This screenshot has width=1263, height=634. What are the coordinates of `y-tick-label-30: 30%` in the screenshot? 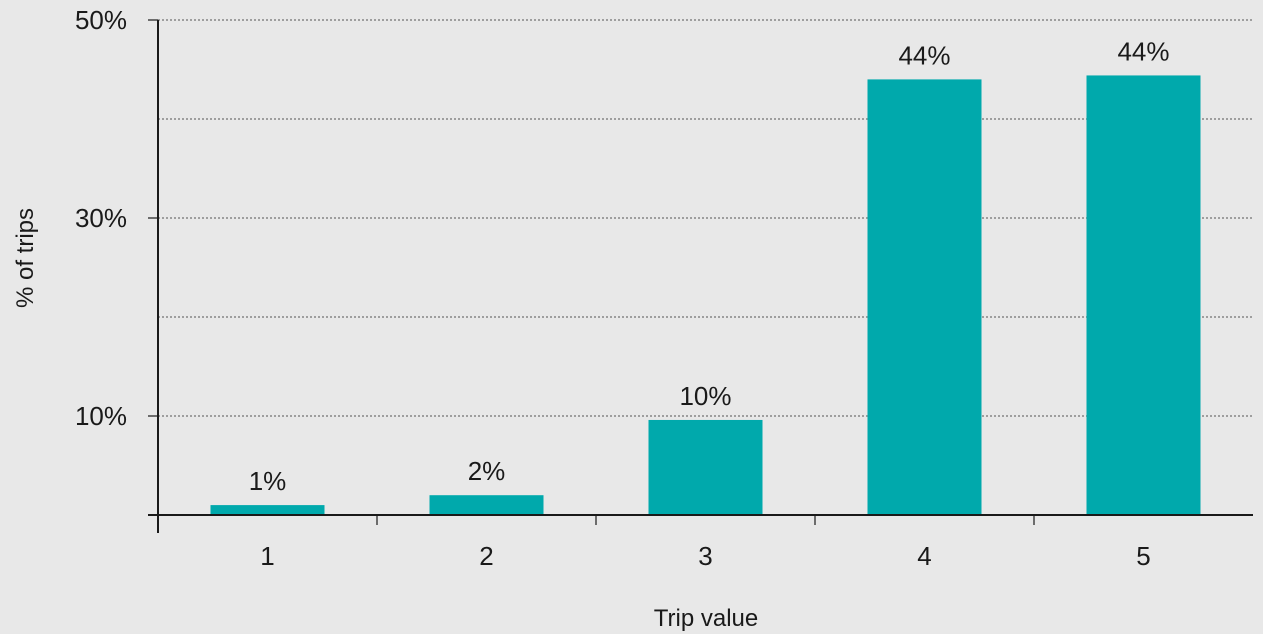 It's located at (101, 218).